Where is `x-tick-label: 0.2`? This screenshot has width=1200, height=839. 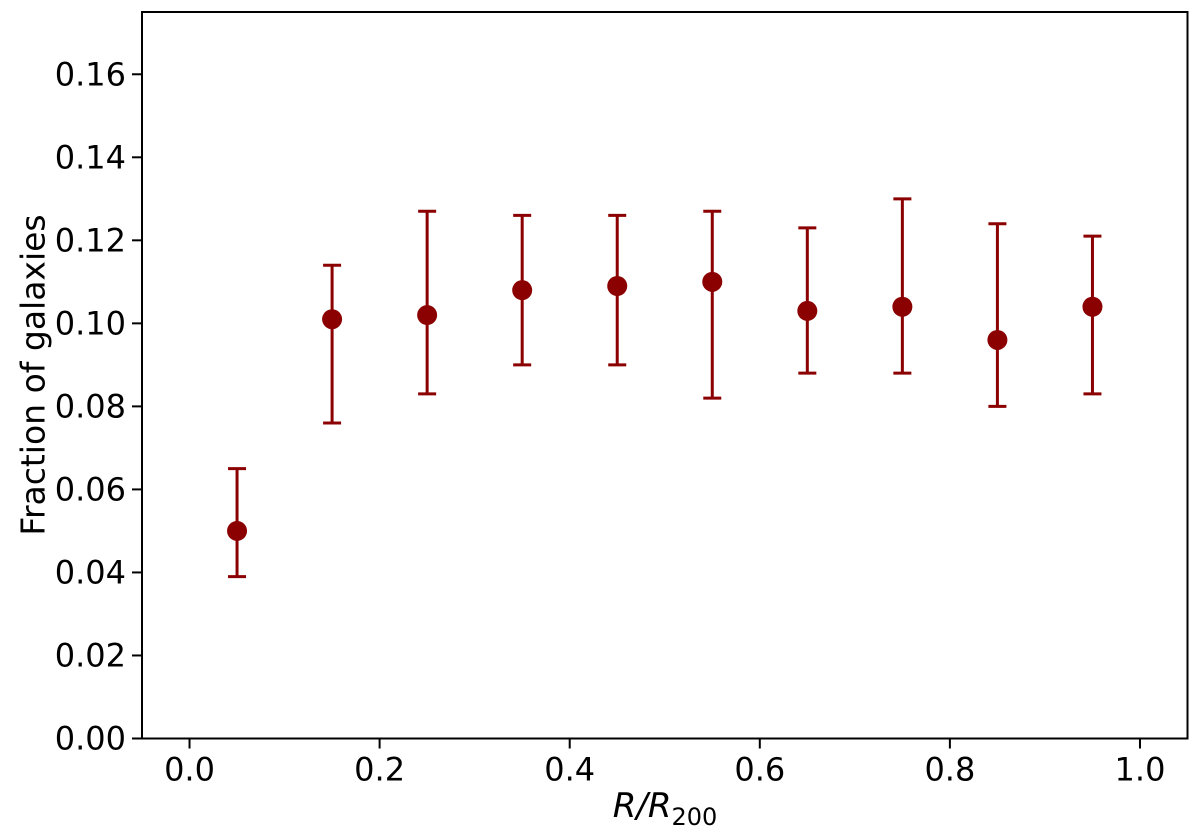
x-tick-label: 0.2 is located at coordinates (379, 770).